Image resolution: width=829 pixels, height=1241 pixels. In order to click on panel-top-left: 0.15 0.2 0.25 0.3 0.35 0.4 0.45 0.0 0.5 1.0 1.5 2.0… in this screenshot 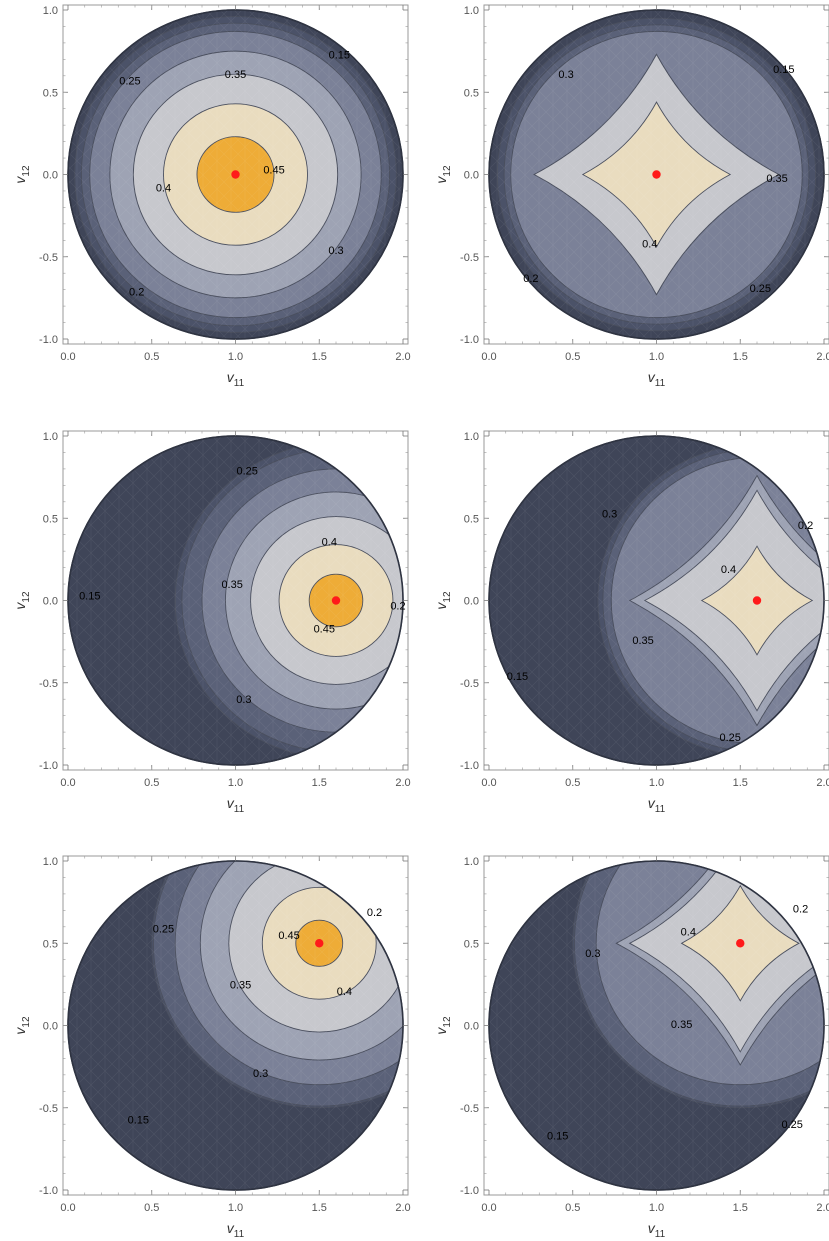, I will do `click(211, 196)`.